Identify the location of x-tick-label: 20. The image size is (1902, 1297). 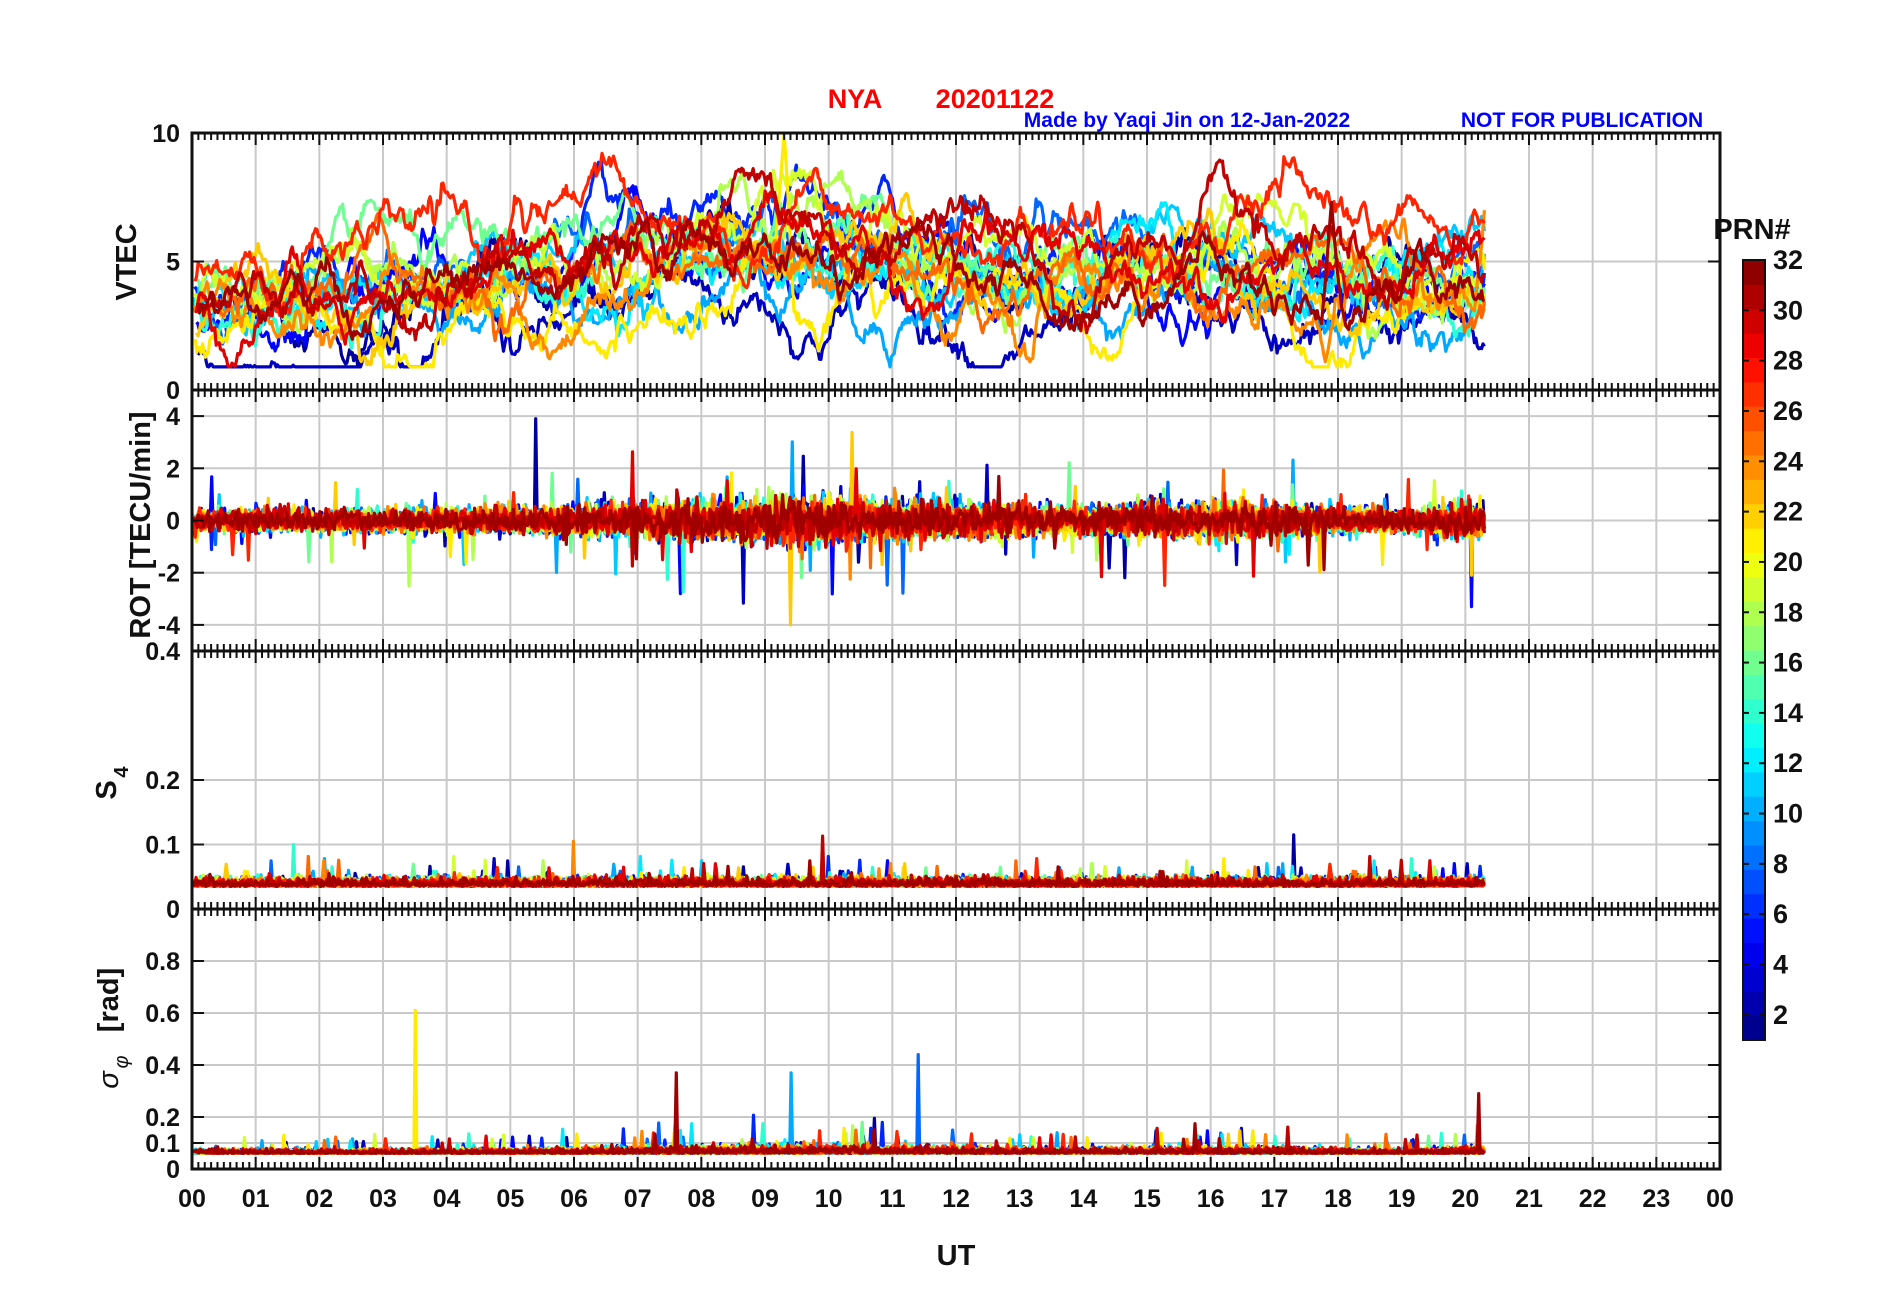
(1465, 1199).